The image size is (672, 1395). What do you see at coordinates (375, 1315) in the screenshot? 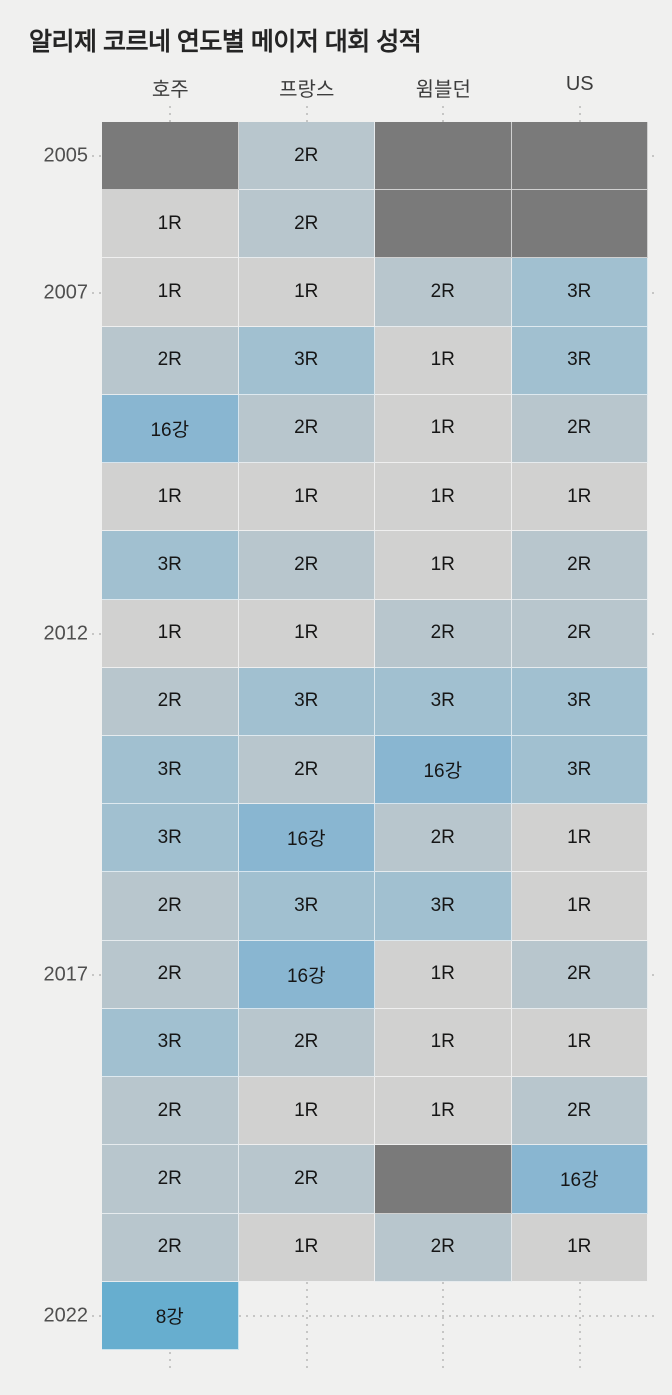
I see `horizontal-gridline` at bounding box center [375, 1315].